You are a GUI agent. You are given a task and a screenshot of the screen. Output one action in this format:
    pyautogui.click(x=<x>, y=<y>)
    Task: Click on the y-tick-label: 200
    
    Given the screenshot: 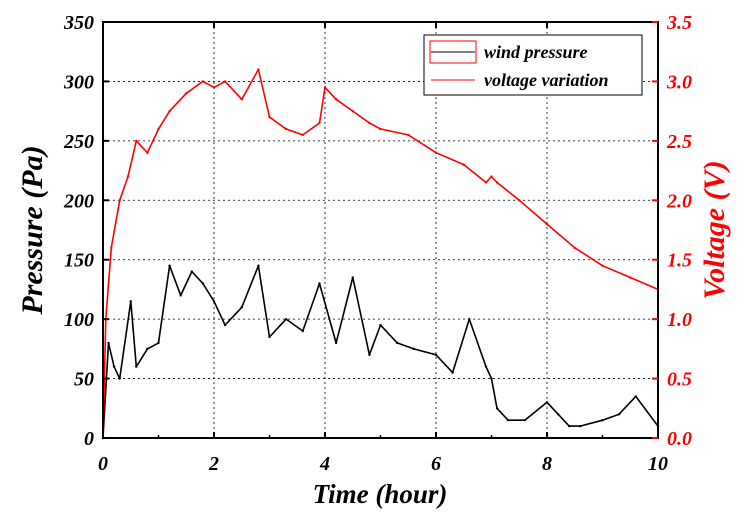 What is the action you would take?
    pyautogui.click(x=78, y=201)
    